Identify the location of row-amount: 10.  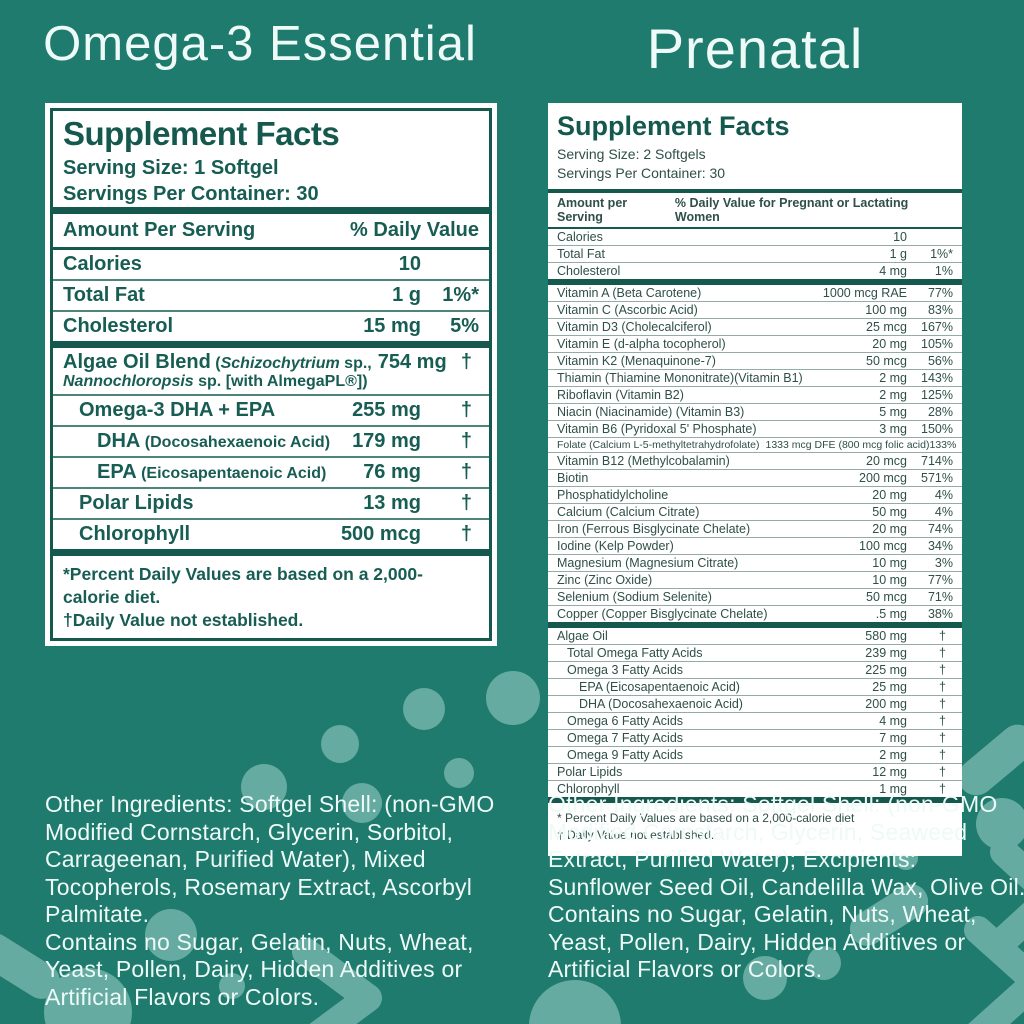
(900, 237).